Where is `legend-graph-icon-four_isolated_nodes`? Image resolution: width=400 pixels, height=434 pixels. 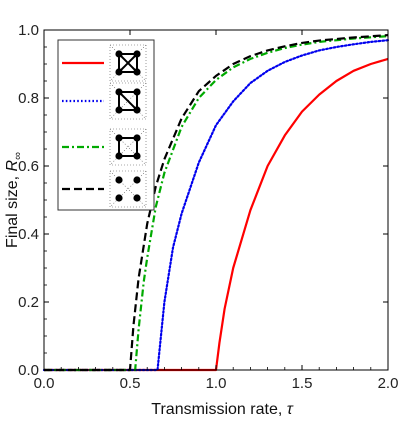 legend-graph-icon-four_isolated_nodes is located at coordinates (128, 189).